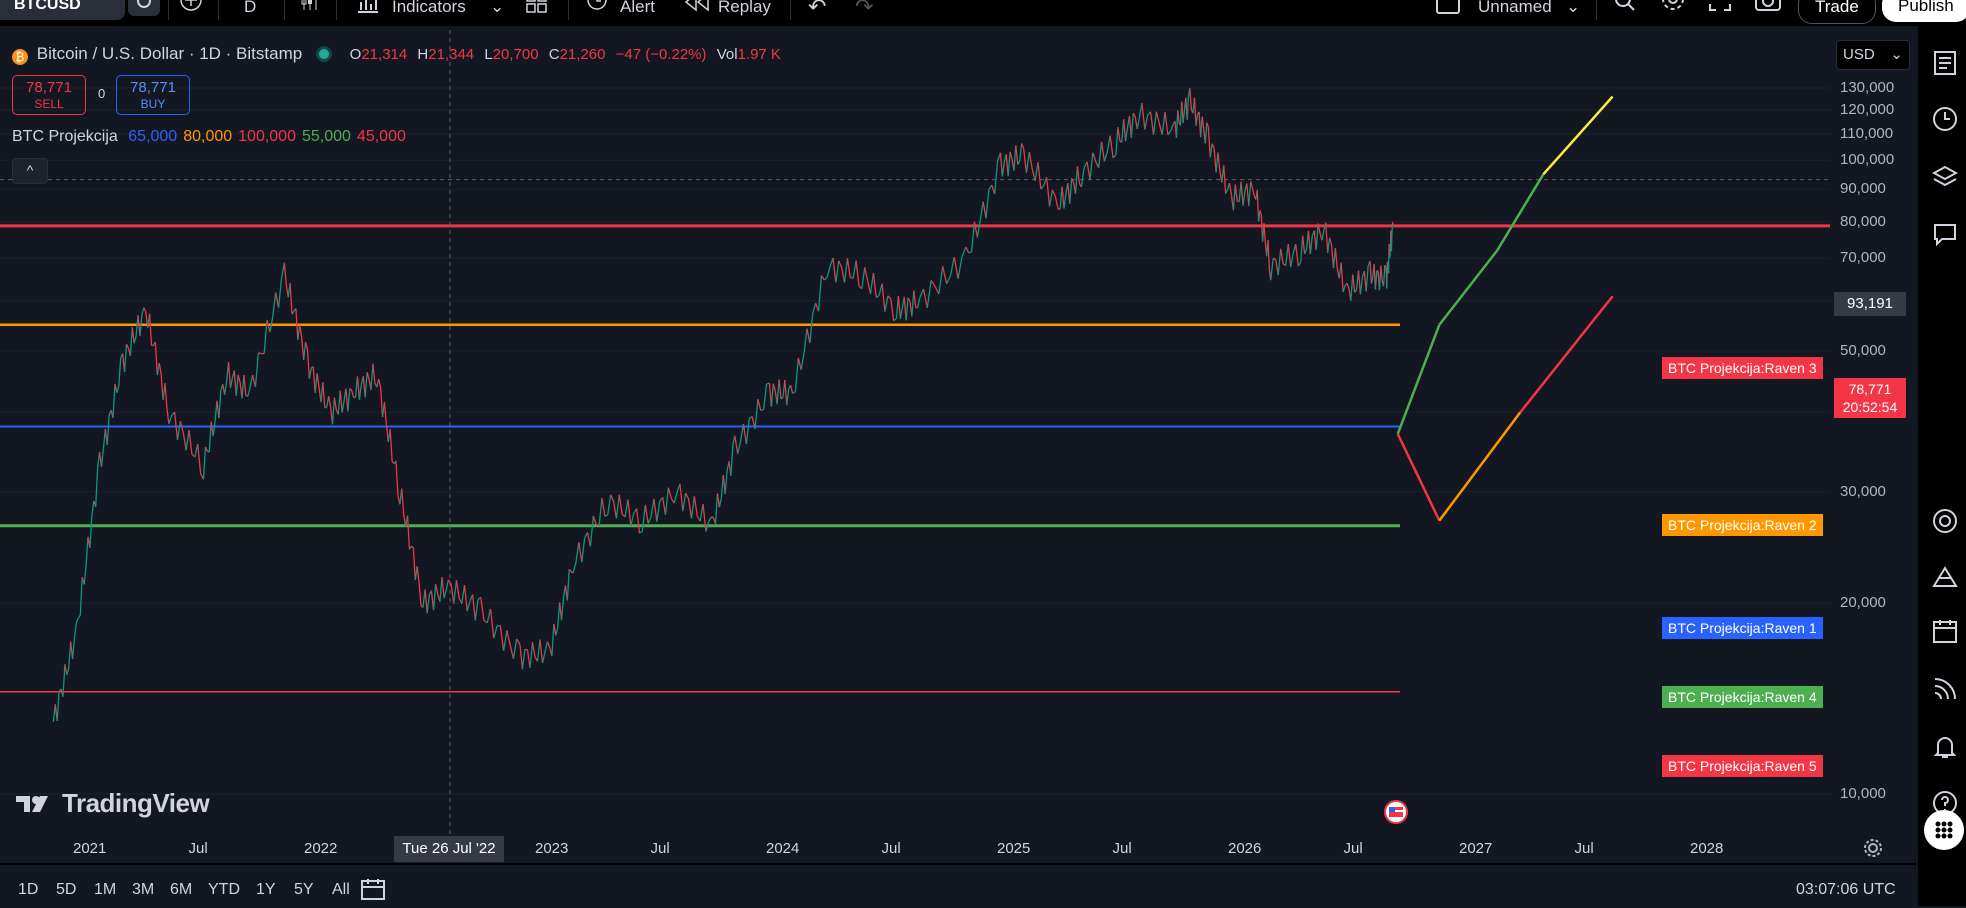 This screenshot has width=1966, height=908. What do you see at coordinates (1945, 747) in the screenshot?
I see `notifications-bell-icon` at bounding box center [1945, 747].